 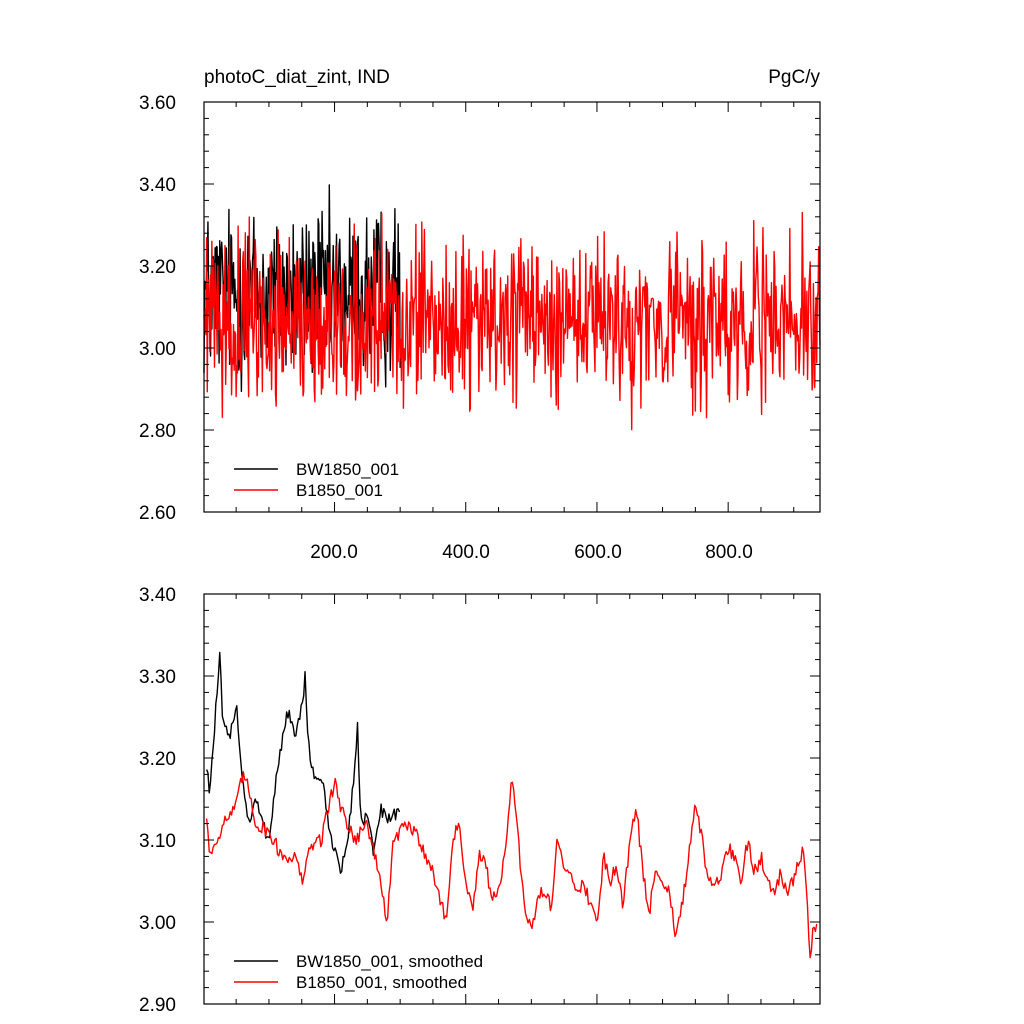 I want to click on bottom-y-tick-label-3.10: 3.10, so click(x=157, y=841).